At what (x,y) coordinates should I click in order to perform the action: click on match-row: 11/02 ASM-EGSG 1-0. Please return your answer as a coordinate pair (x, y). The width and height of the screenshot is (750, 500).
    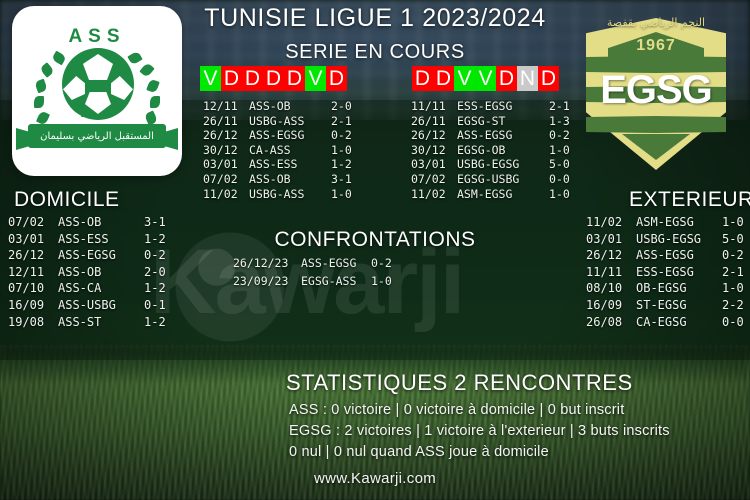
    Looking at the image, I should click on (497, 194).